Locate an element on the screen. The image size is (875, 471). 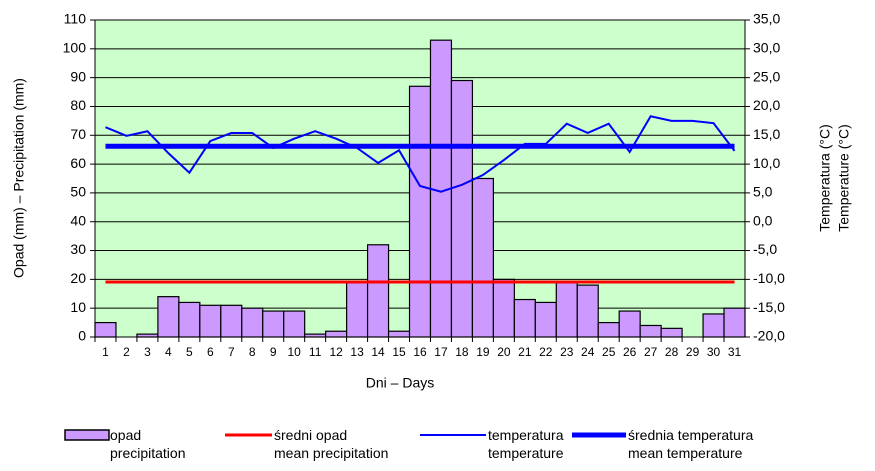
y2-tick-label: 5,0 is located at coordinates (763, 192).